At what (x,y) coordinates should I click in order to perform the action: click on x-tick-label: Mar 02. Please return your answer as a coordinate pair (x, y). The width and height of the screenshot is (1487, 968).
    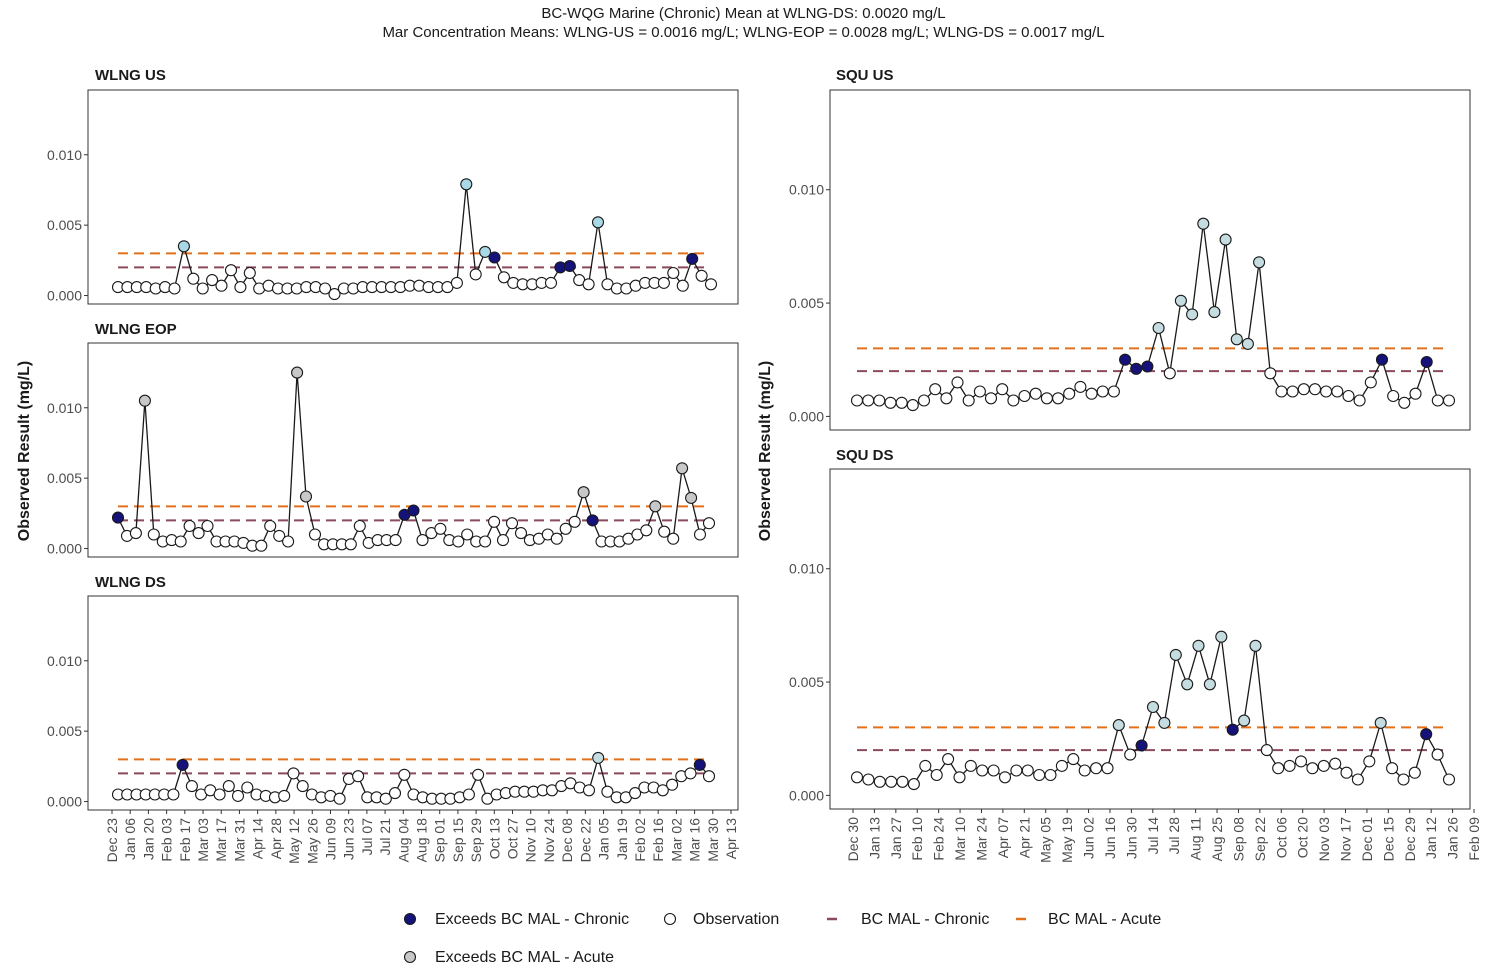
    Looking at the image, I should click on (676, 840).